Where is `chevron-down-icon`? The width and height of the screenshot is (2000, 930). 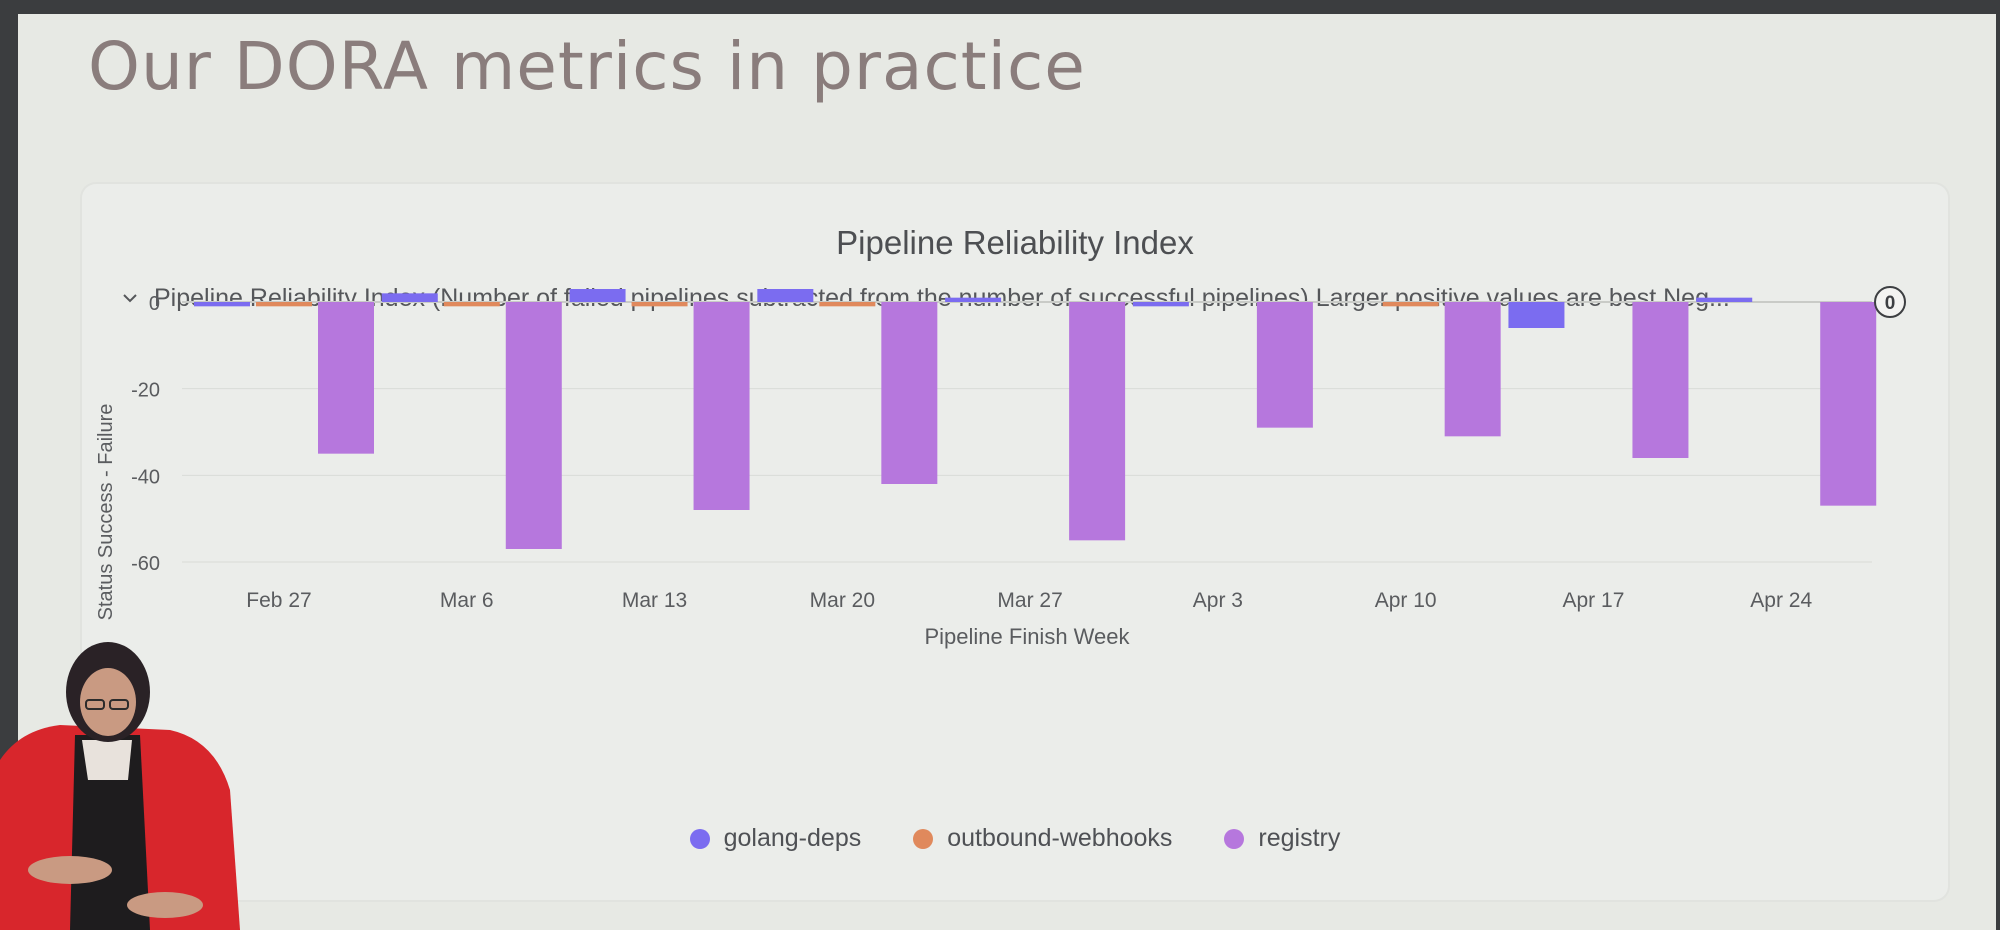 chevron-down-icon is located at coordinates (130, 298).